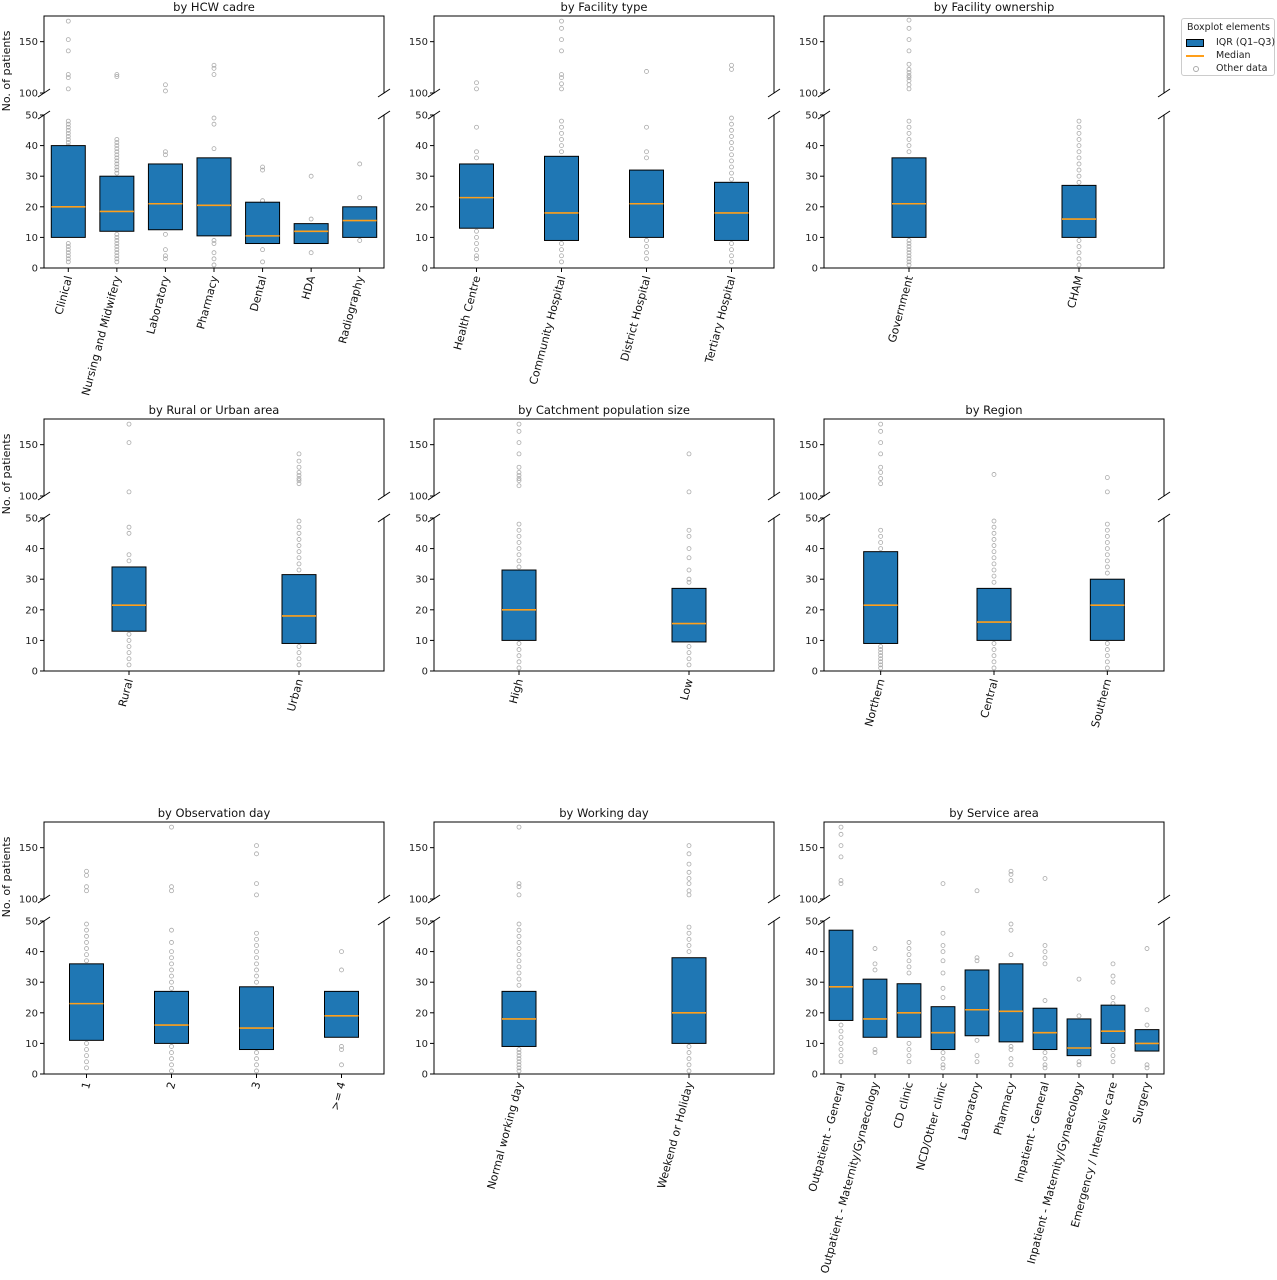 This screenshot has height=1280, width=1277. Describe the element at coordinates (548, 330) in the screenshot. I see `x-tick-label: Community Hospital` at that location.